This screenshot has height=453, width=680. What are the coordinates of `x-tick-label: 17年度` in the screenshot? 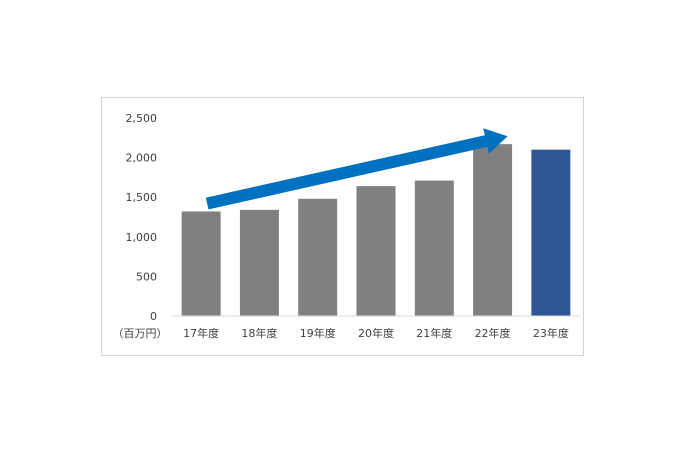 It's located at (201, 333).